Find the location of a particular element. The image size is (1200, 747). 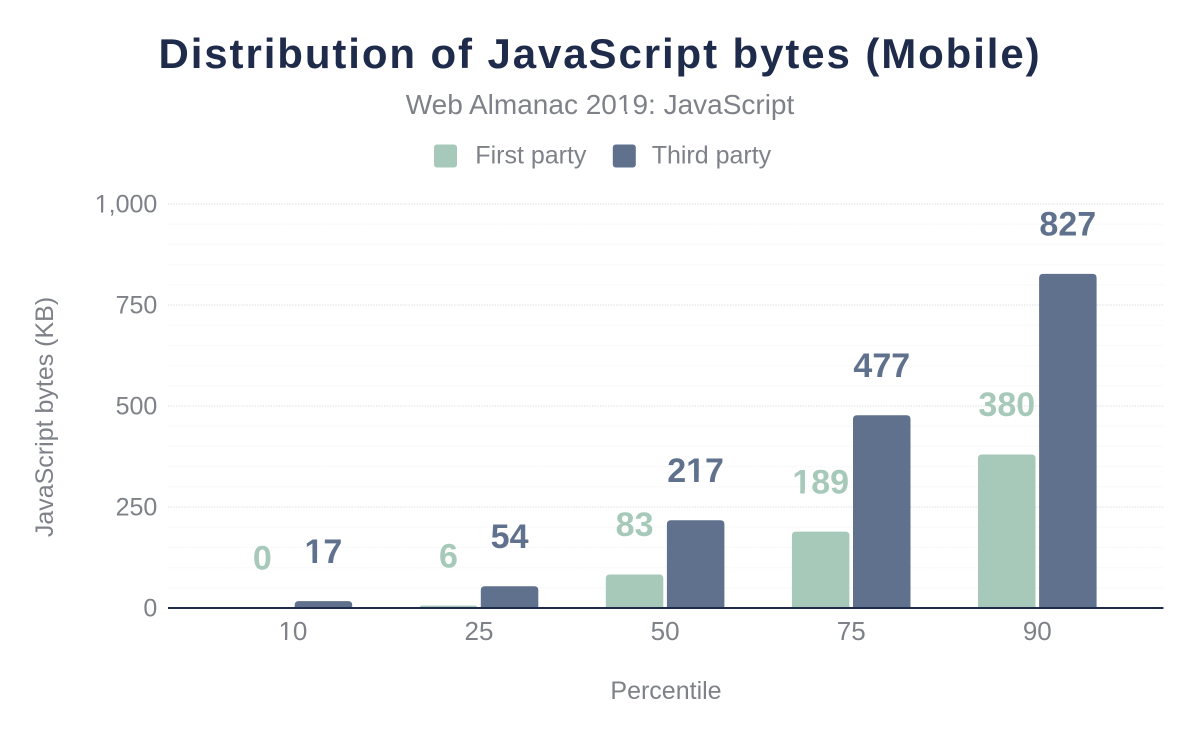

svg-text: 217 is located at coordinates (695, 471).